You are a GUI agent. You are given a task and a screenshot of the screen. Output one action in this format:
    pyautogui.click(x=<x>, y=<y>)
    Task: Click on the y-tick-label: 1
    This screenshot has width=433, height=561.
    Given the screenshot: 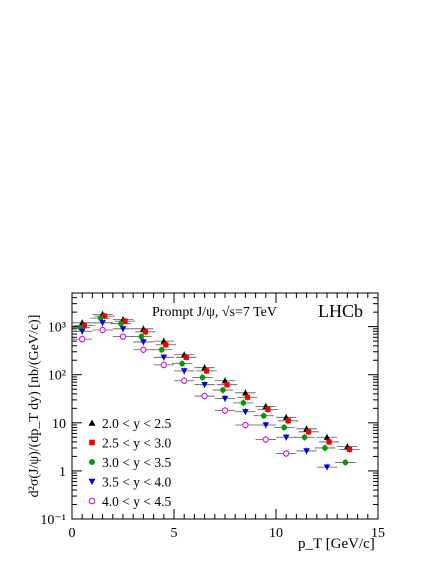 What is the action you would take?
    pyautogui.click(x=62, y=472)
    